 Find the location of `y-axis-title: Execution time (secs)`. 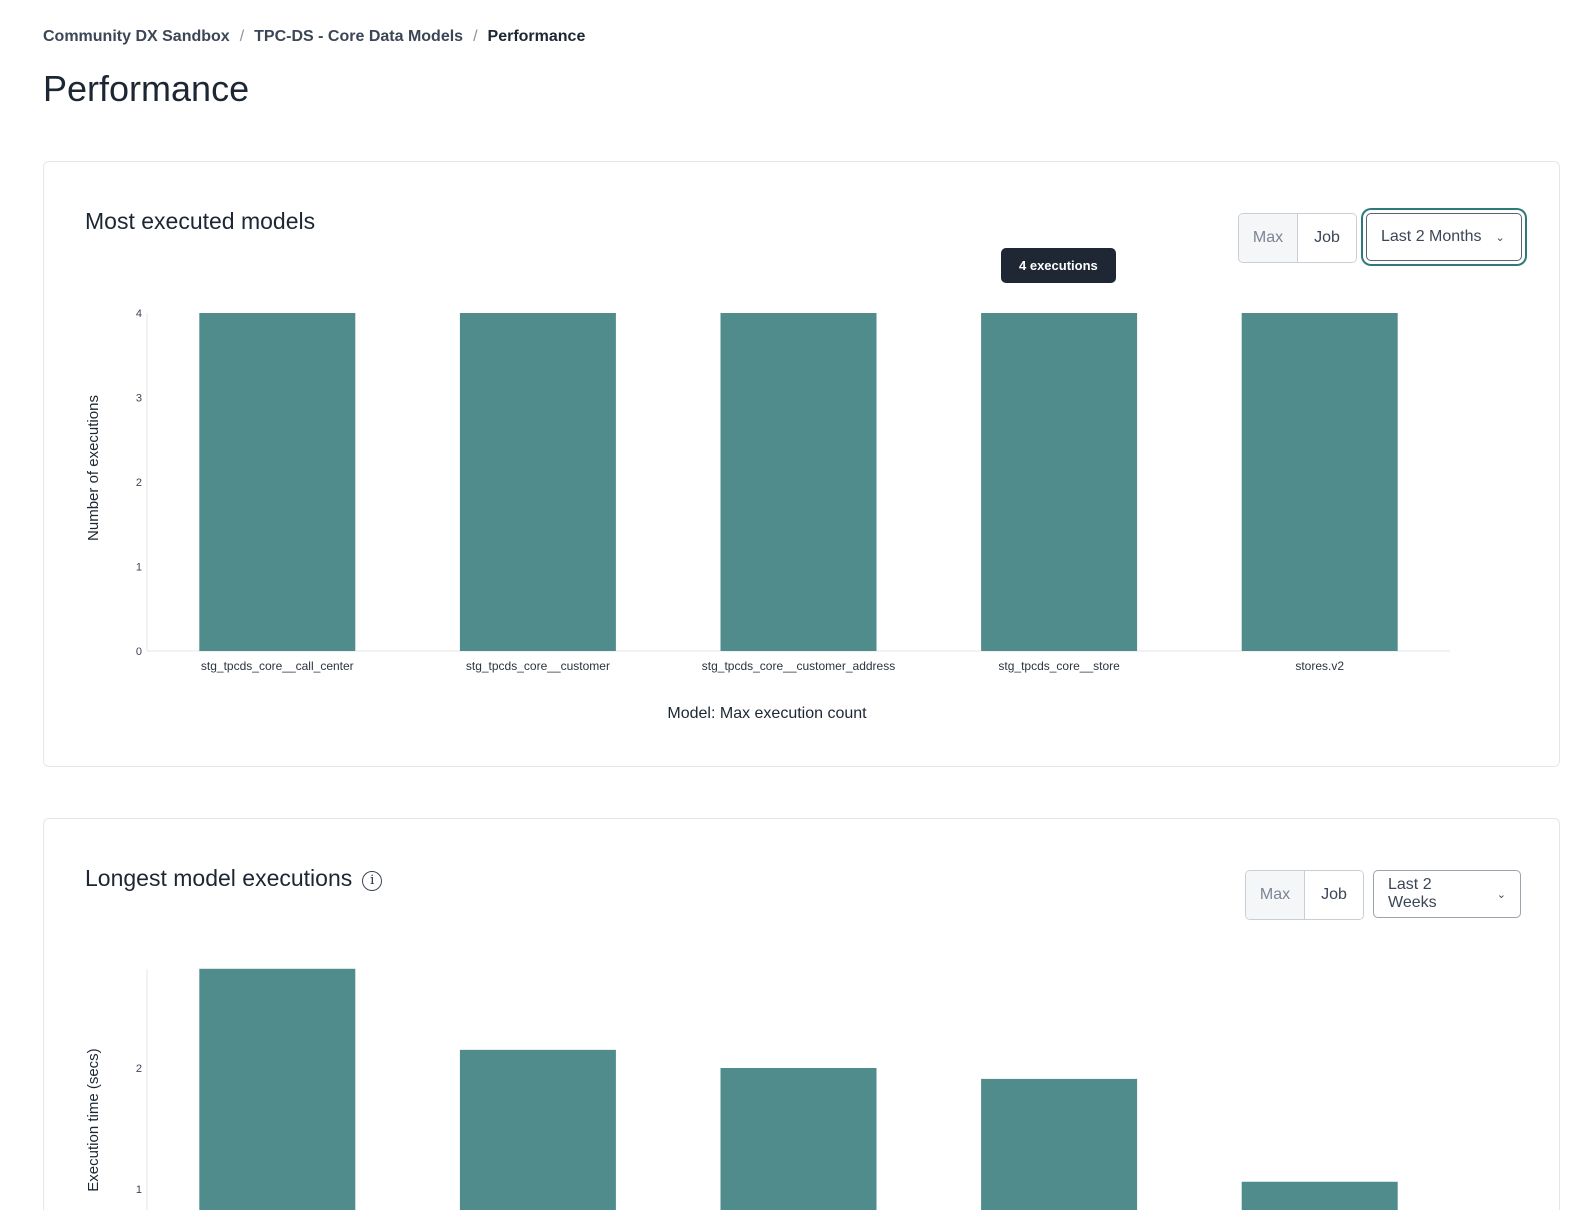

y-axis-title: Execution time (secs) is located at coordinates (93, 1119).